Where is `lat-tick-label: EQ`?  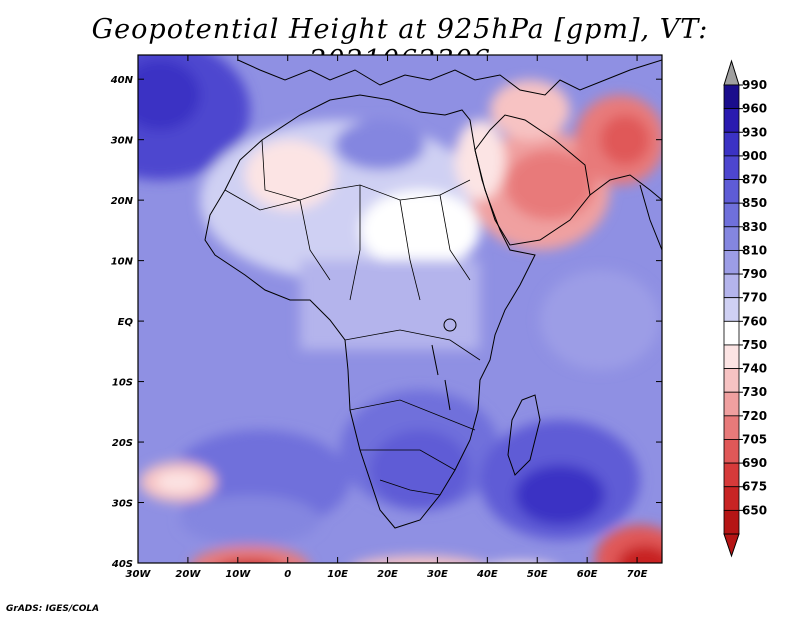 lat-tick-label: EQ is located at coordinates (126, 322).